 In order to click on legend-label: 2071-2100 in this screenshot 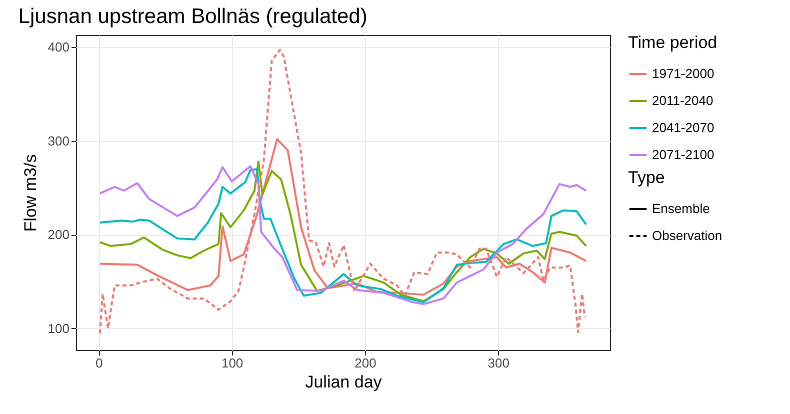, I will do `click(683, 154)`.